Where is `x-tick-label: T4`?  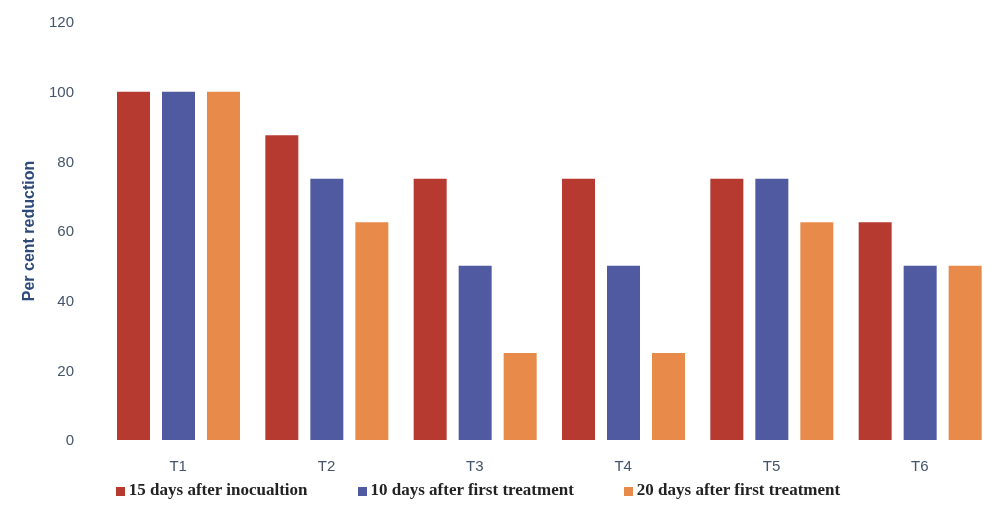 x-tick-label: T4 is located at coordinates (623, 465).